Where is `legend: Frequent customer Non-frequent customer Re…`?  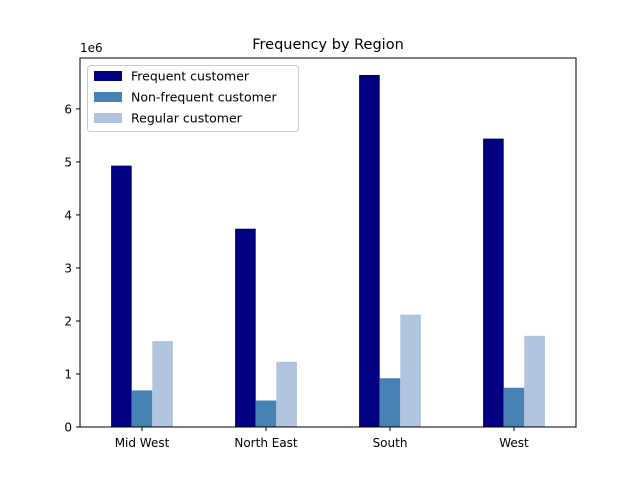
legend: Frequent customer Non-frequent customer Re… is located at coordinates (193, 98).